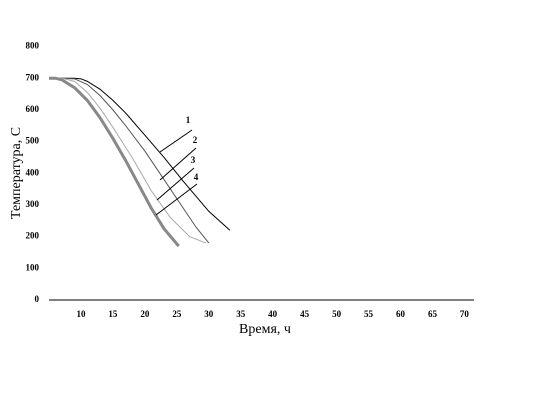 The height and width of the screenshot is (414, 546). I want to click on x-tick-label: 50, so click(337, 314).